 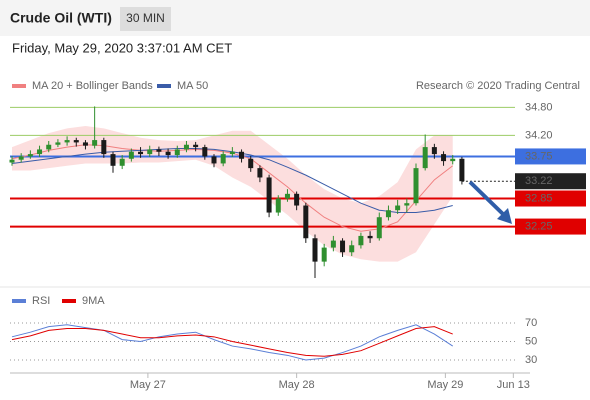 I want to click on credit: Research © 2020 Trading Central, so click(x=498, y=86).